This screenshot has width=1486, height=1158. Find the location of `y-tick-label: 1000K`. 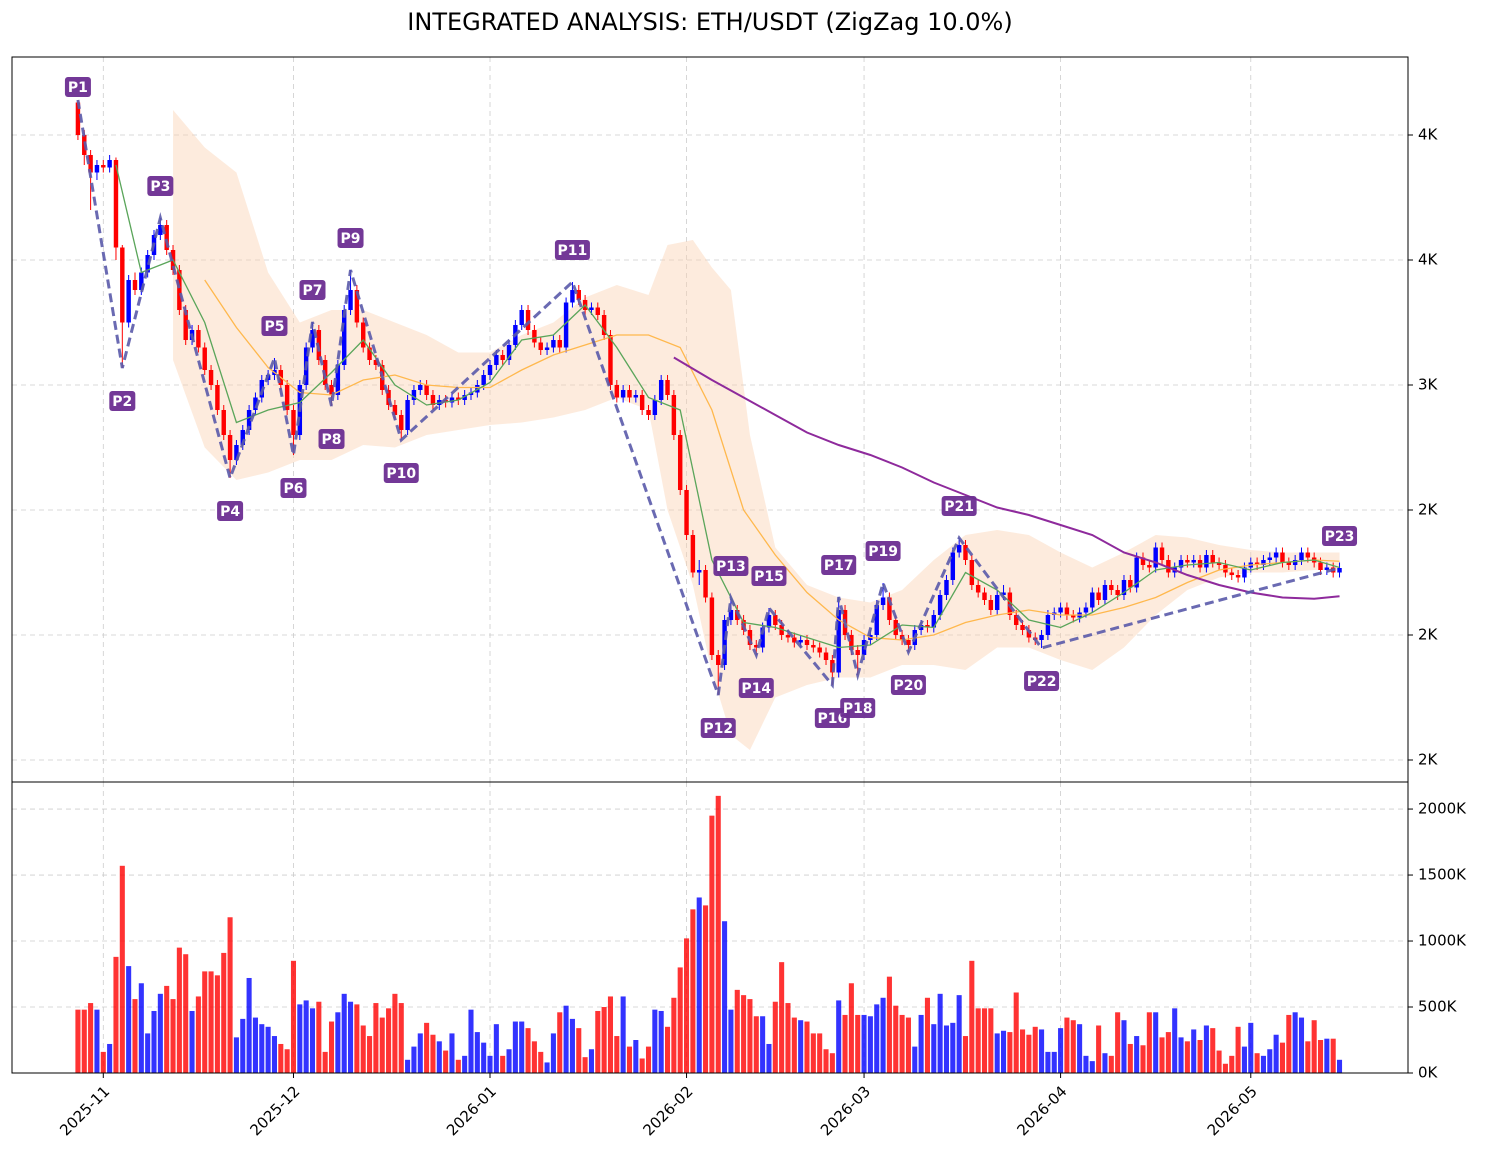

y-tick-label: 1000K is located at coordinates (1442, 941).